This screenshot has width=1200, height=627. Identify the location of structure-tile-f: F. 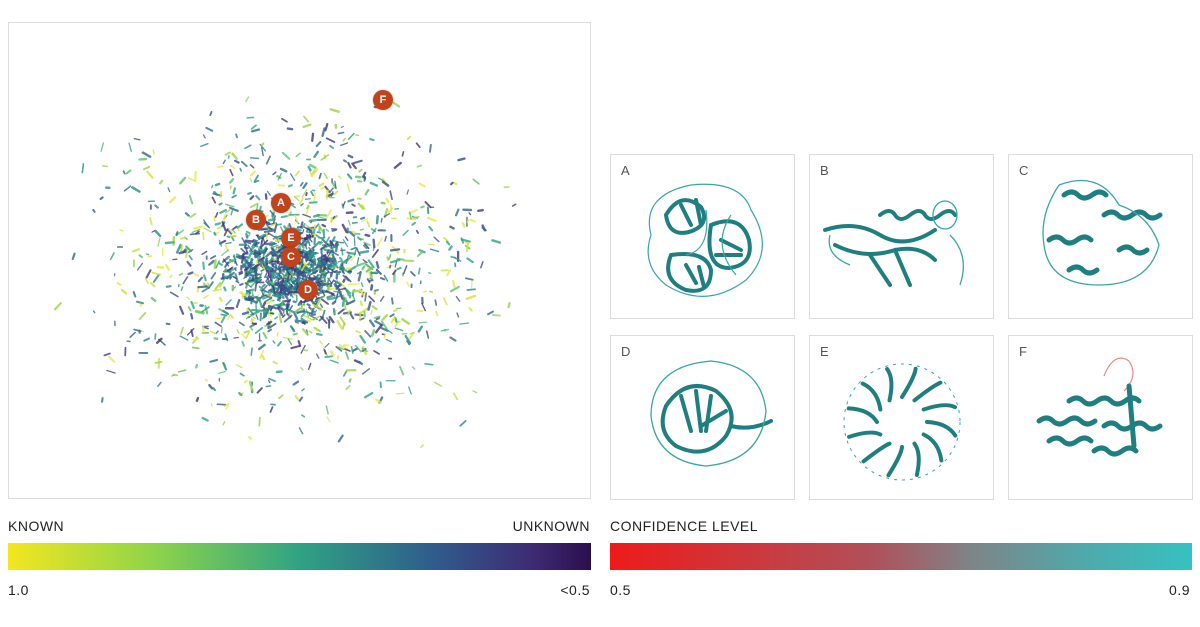
(1100, 417).